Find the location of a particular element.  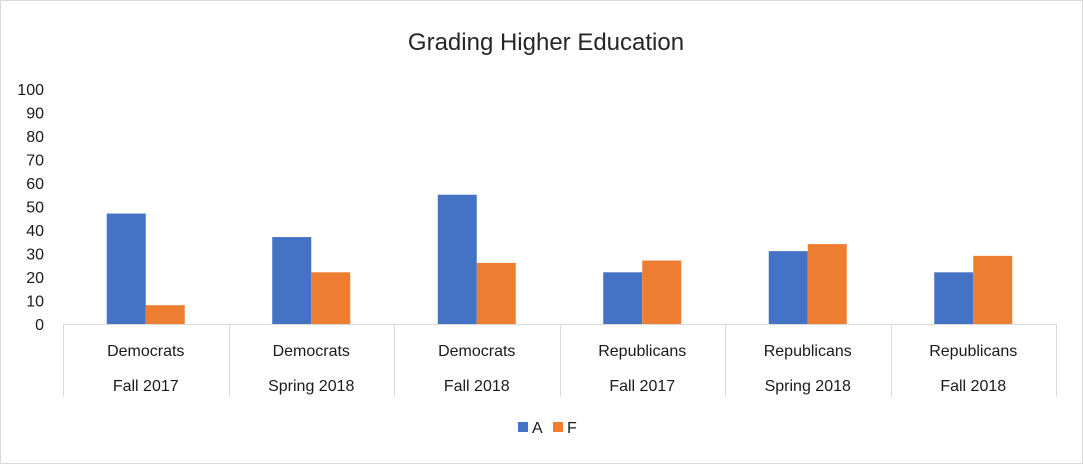

y-tick-label: 10 is located at coordinates (35, 302).